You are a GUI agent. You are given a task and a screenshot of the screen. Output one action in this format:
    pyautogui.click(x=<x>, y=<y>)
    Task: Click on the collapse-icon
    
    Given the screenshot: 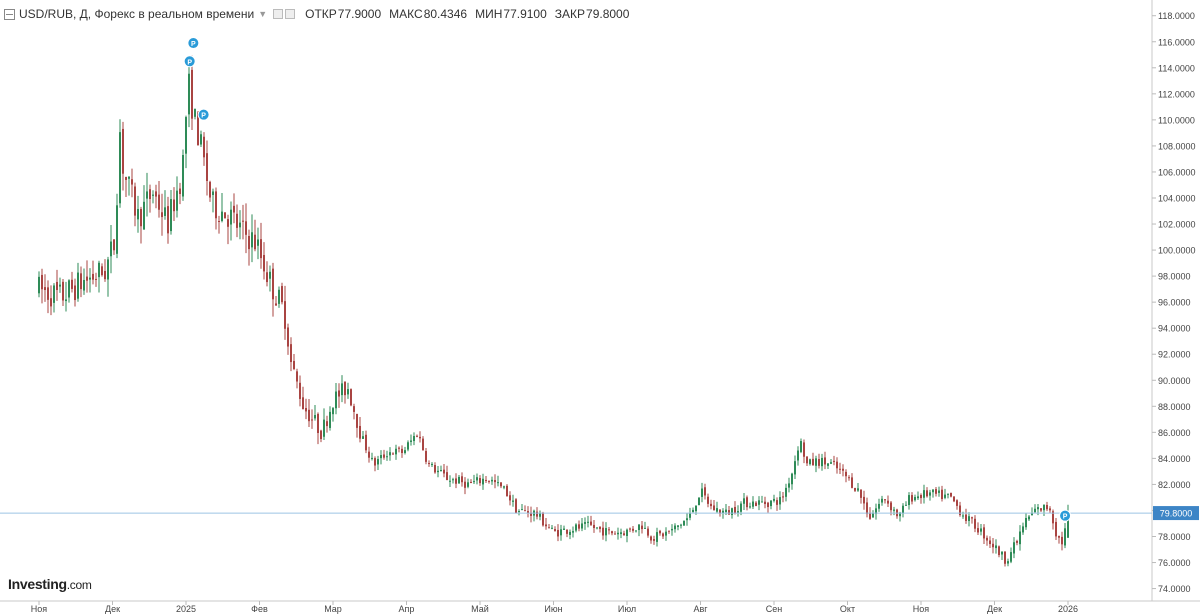 What is the action you would take?
    pyautogui.click(x=9, y=14)
    